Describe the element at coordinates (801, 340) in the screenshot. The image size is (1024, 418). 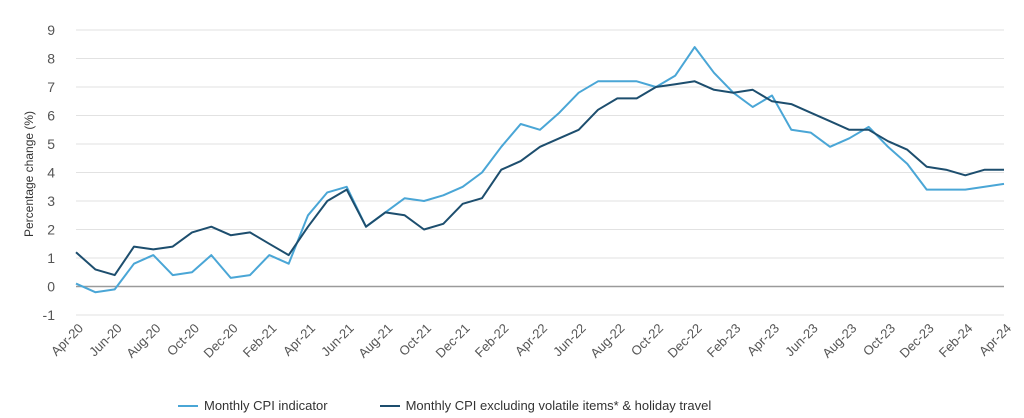
I see `x-tick-label: Jun-23` at that location.